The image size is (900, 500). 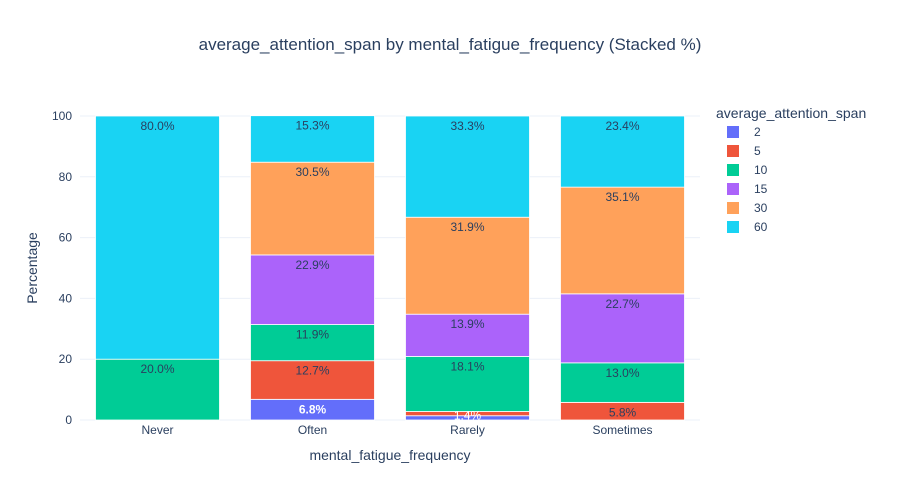 I want to click on data-label: 6.8%, so click(x=313, y=409).